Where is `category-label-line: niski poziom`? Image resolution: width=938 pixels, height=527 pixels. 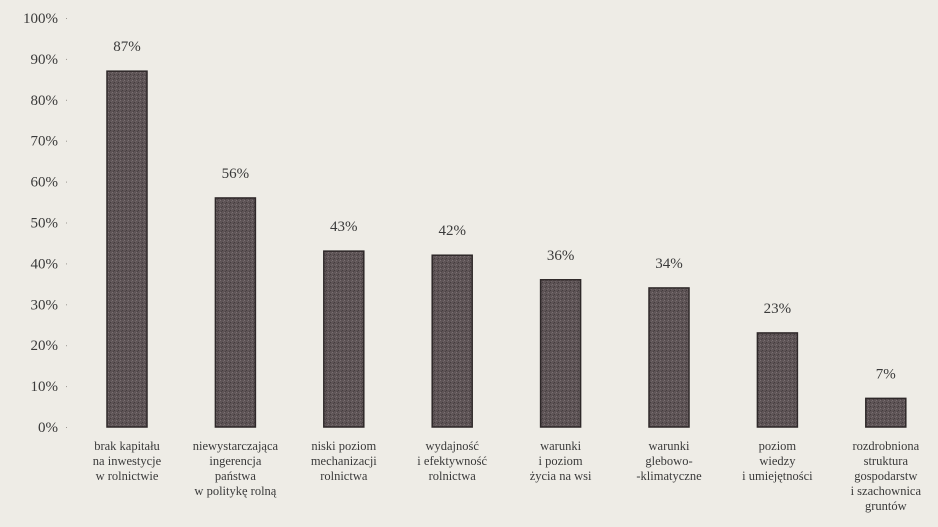
category-label-line: niski poziom is located at coordinates (343, 446).